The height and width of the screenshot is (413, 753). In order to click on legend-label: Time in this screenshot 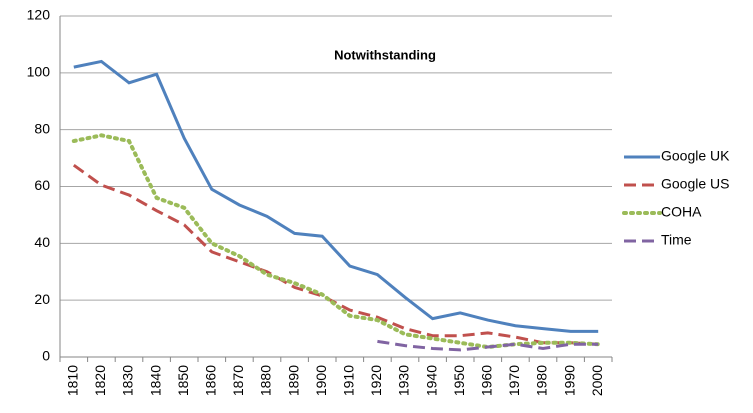, I will do `click(676, 240)`.